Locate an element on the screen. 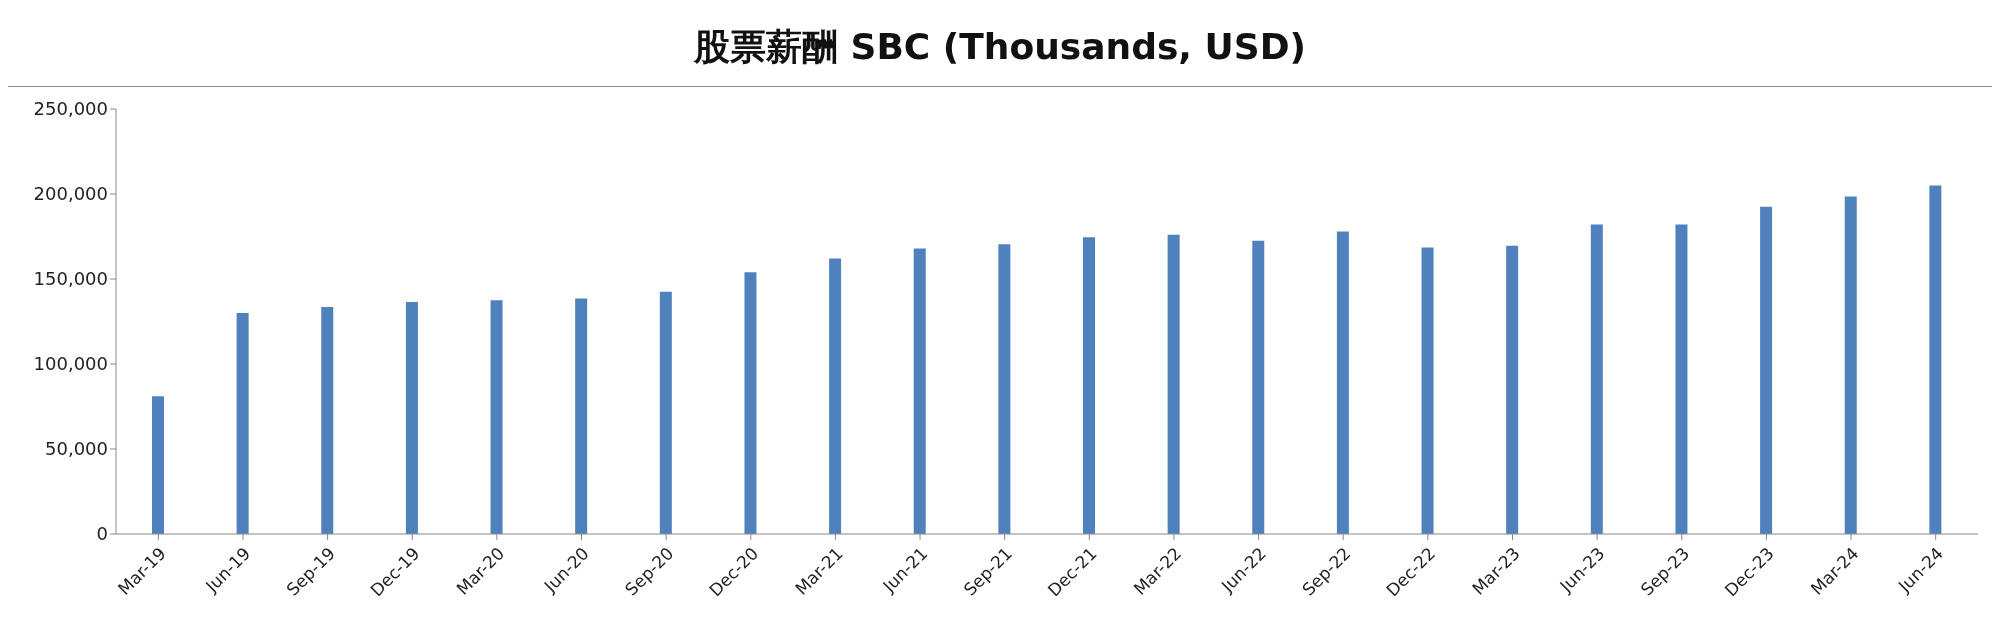 Image resolution: width=2000 pixels, height=631 pixels. y-tick-label: 50,000 is located at coordinates (76, 449).